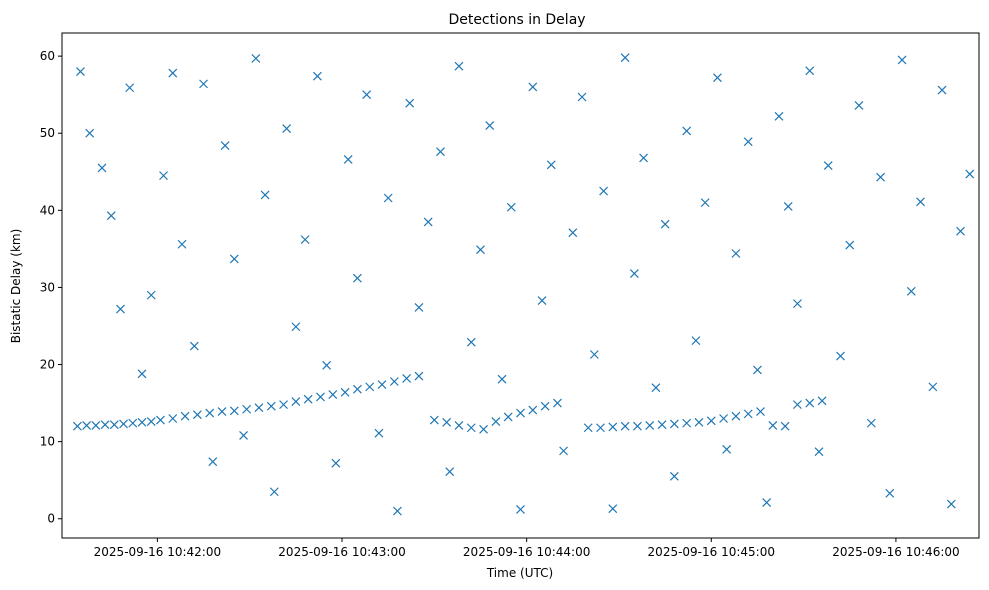  Describe the element at coordinates (51, 519) in the screenshot. I see `y-tick-label: 0` at that location.